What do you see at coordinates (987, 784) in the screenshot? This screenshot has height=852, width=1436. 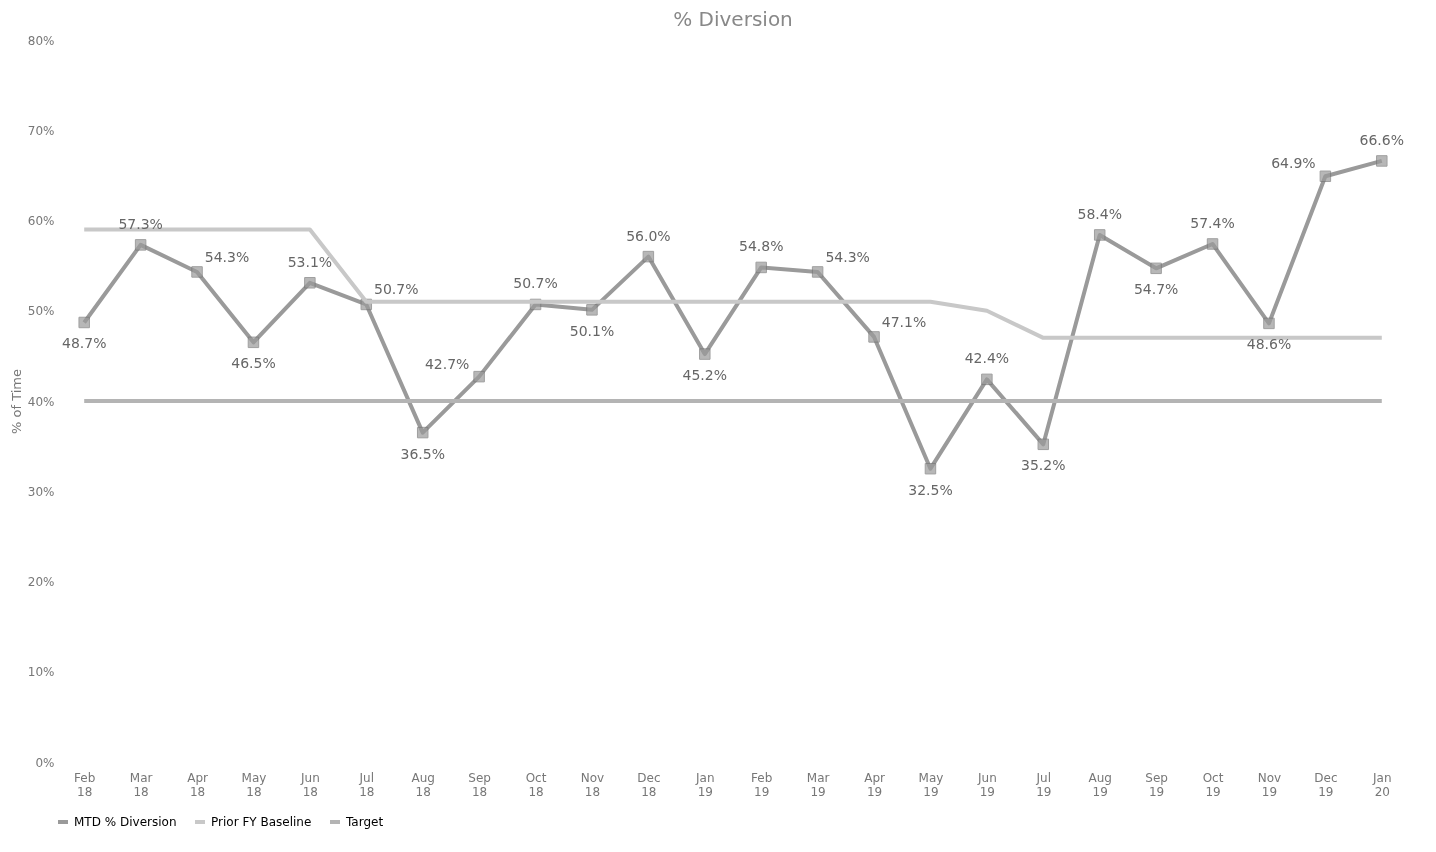 I see `x-tick-label: Jun 19` at bounding box center [987, 784].